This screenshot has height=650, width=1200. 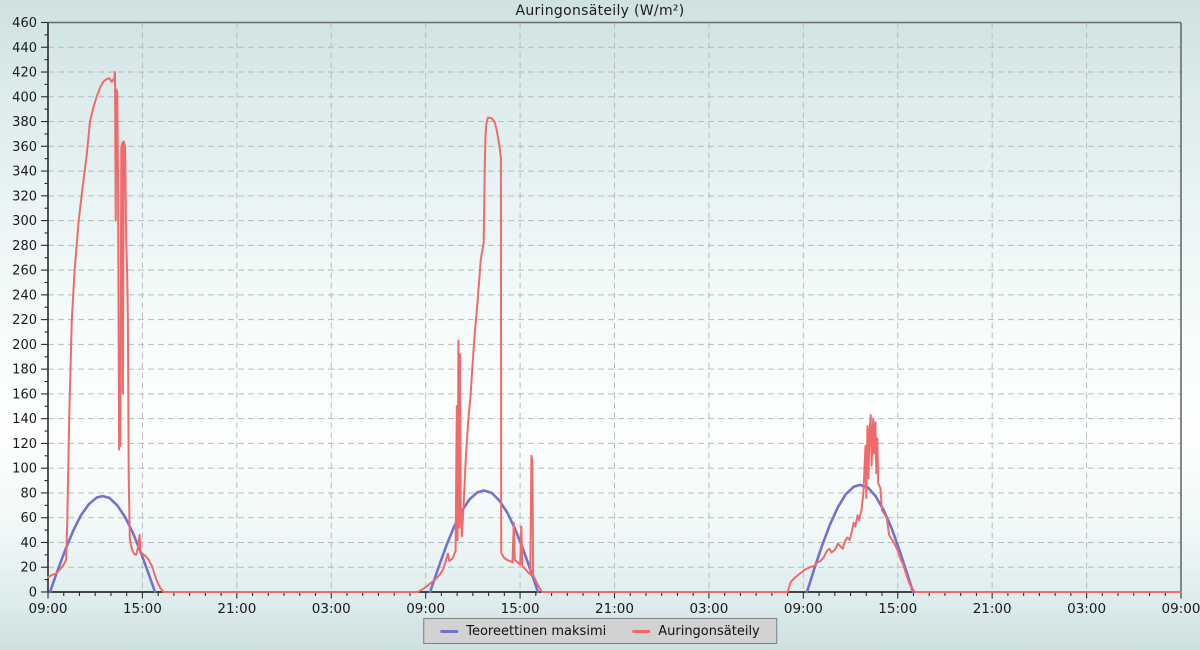 I want to click on y-tick-label: 420, so click(x=24, y=73).